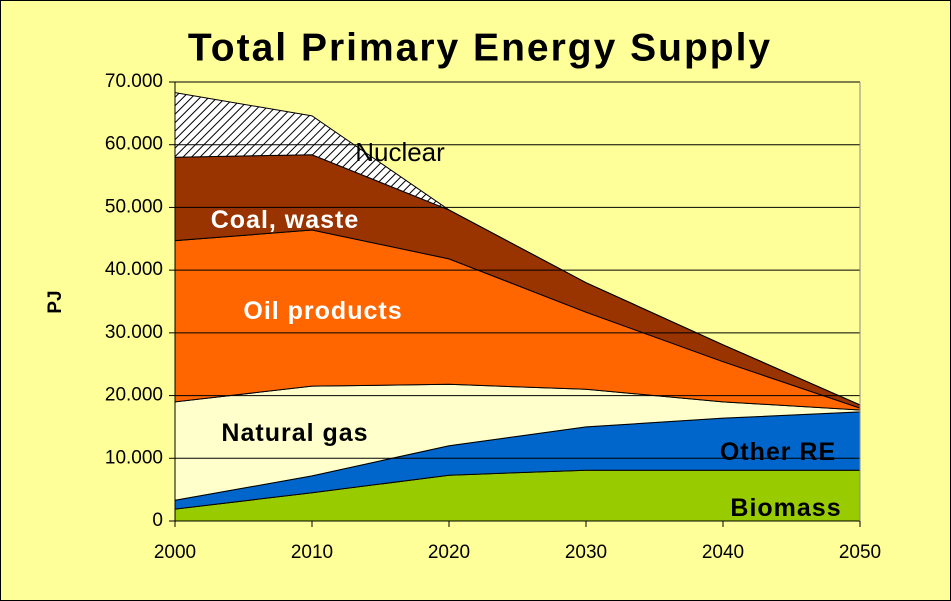 The width and height of the screenshot is (951, 601). I want to click on series-label: Biomass, so click(786, 508).